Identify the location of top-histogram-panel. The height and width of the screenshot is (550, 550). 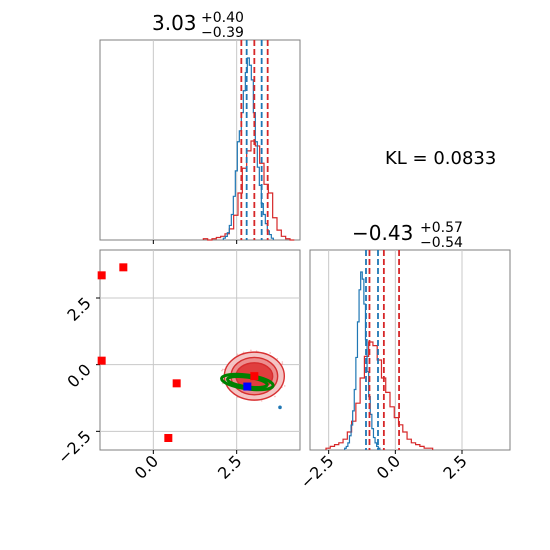
(200, 141).